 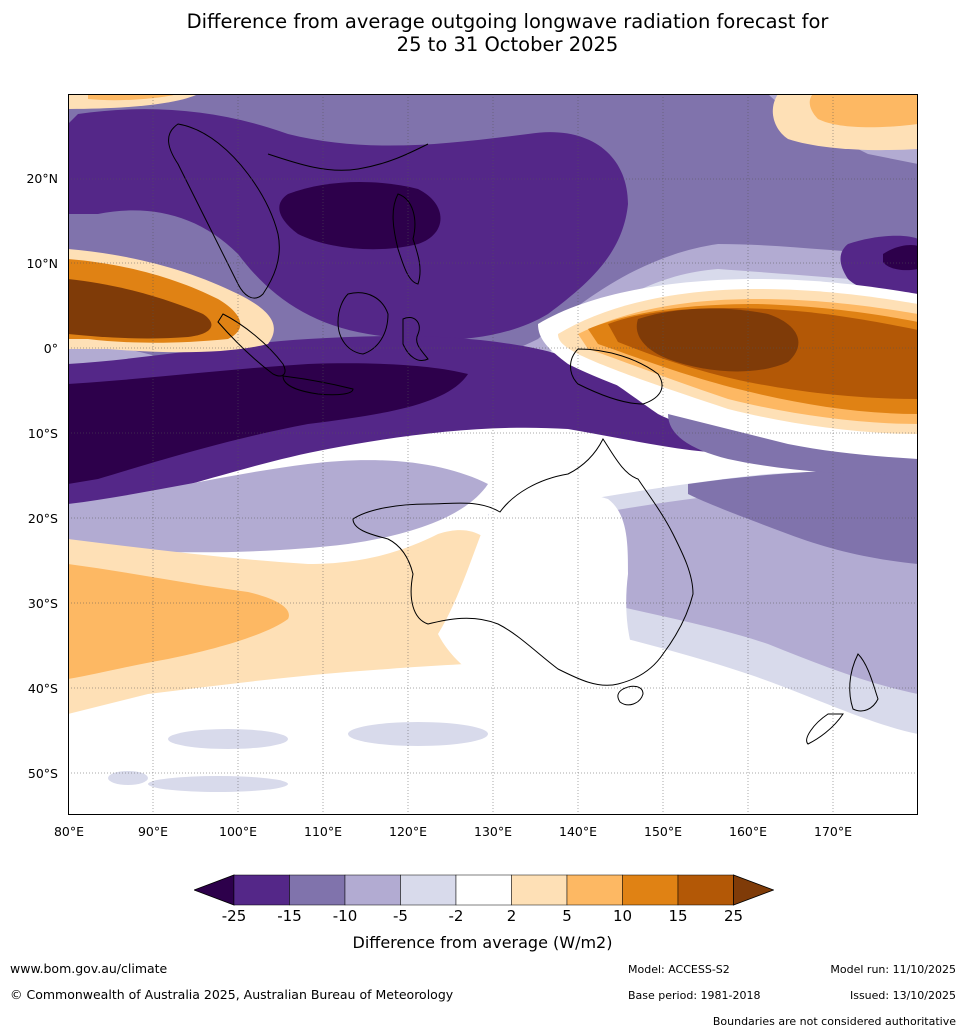 What do you see at coordinates (303, 622) in the screenshot?
I see `anomaly-region-light-orange-south-indian` at bounding box center [303, 622].